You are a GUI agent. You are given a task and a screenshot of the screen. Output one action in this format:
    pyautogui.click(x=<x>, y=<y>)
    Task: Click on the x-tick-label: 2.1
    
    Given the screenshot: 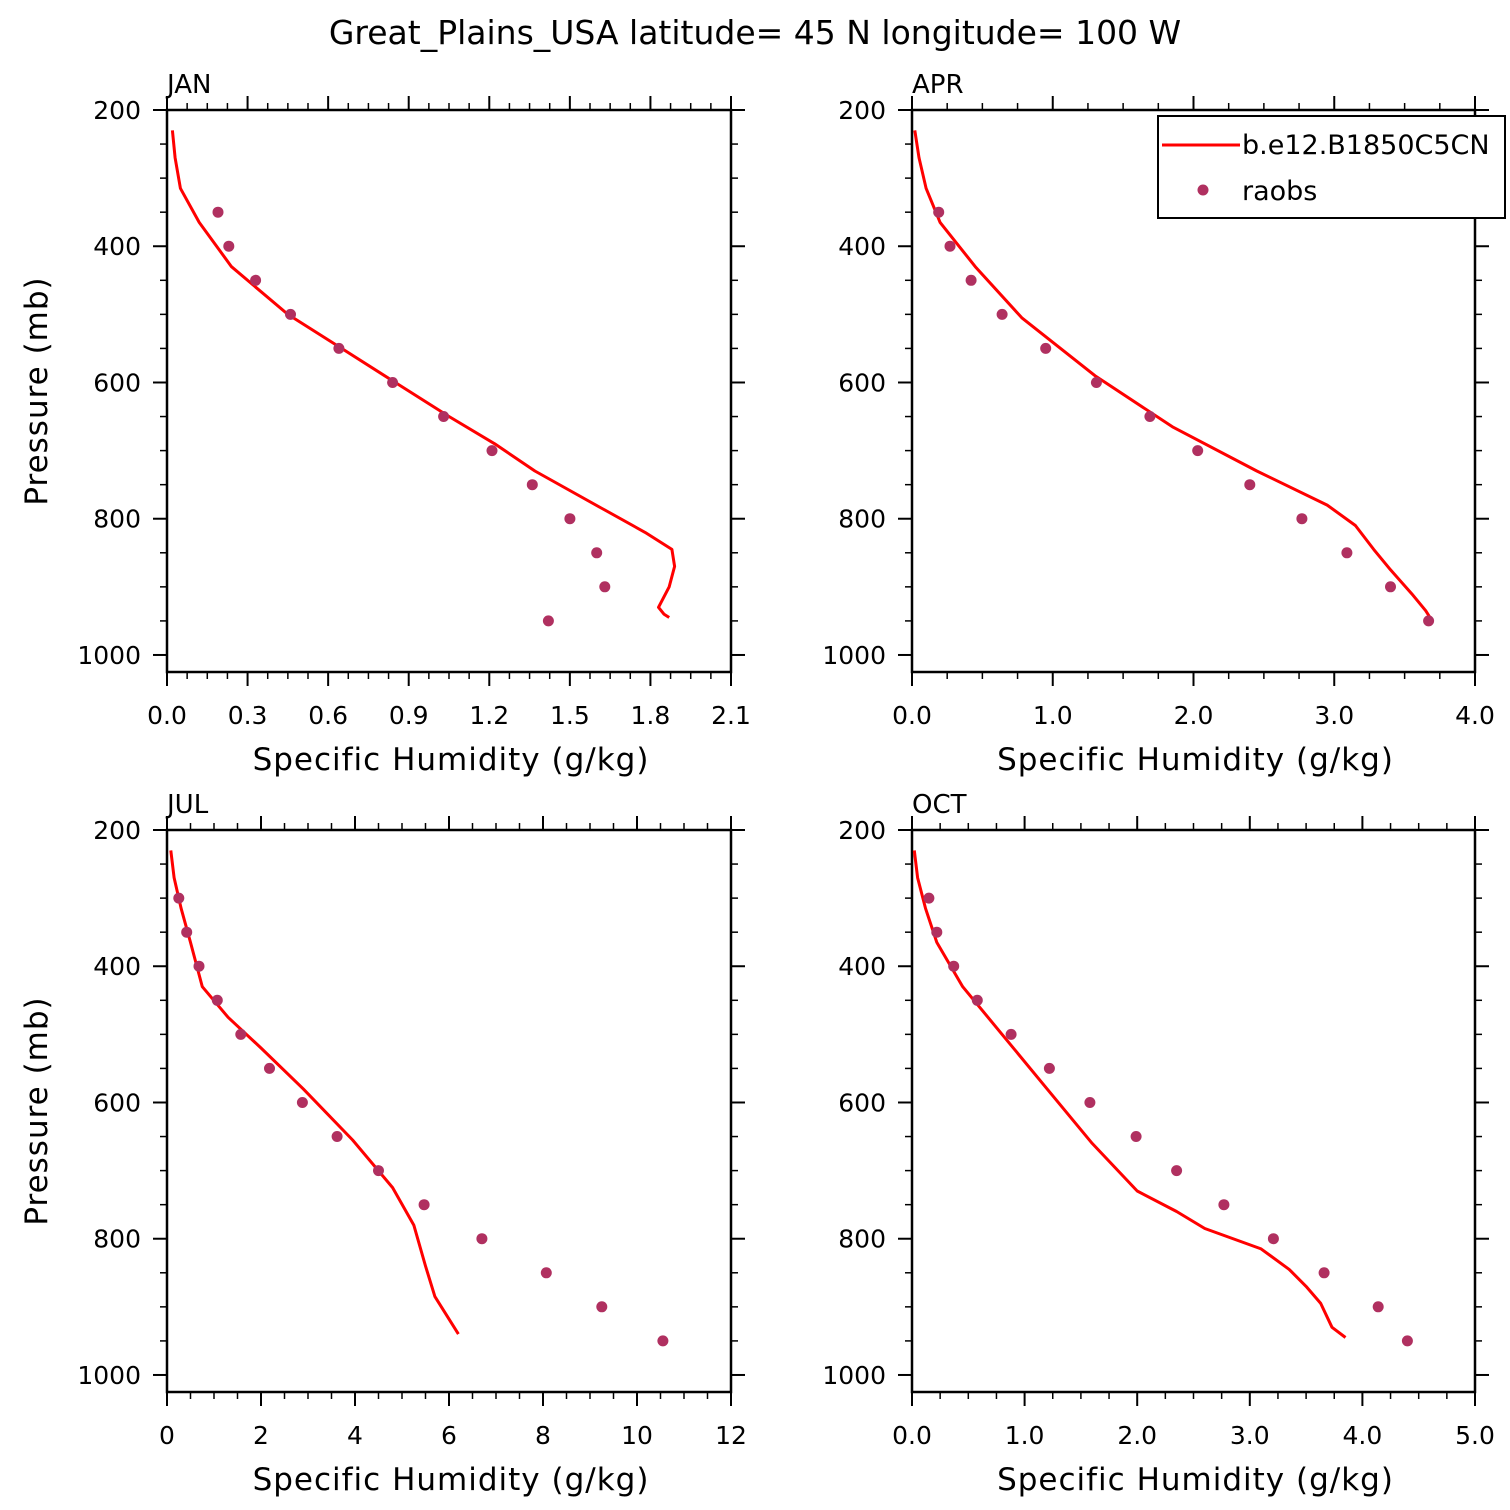 What is the action you would take?
    pyautogui.click(x=731, y=715)
    